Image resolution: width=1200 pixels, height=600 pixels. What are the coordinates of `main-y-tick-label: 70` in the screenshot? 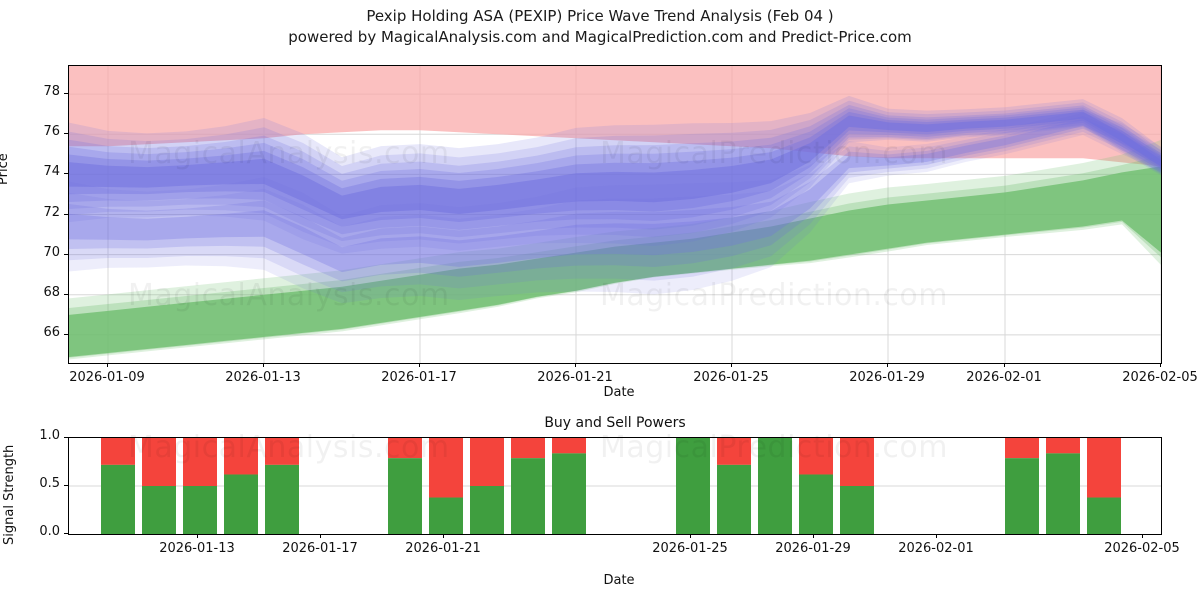 It's located at (51, 252).